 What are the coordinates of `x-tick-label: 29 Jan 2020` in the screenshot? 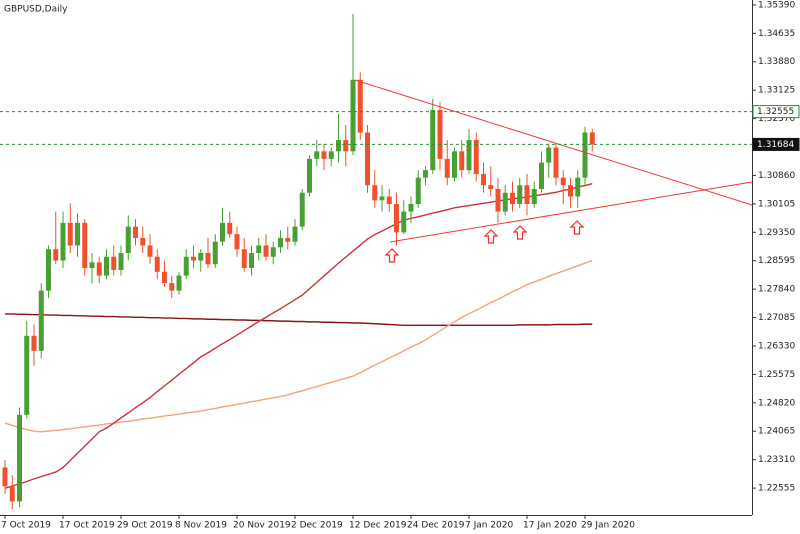 It's located at (608, 526).